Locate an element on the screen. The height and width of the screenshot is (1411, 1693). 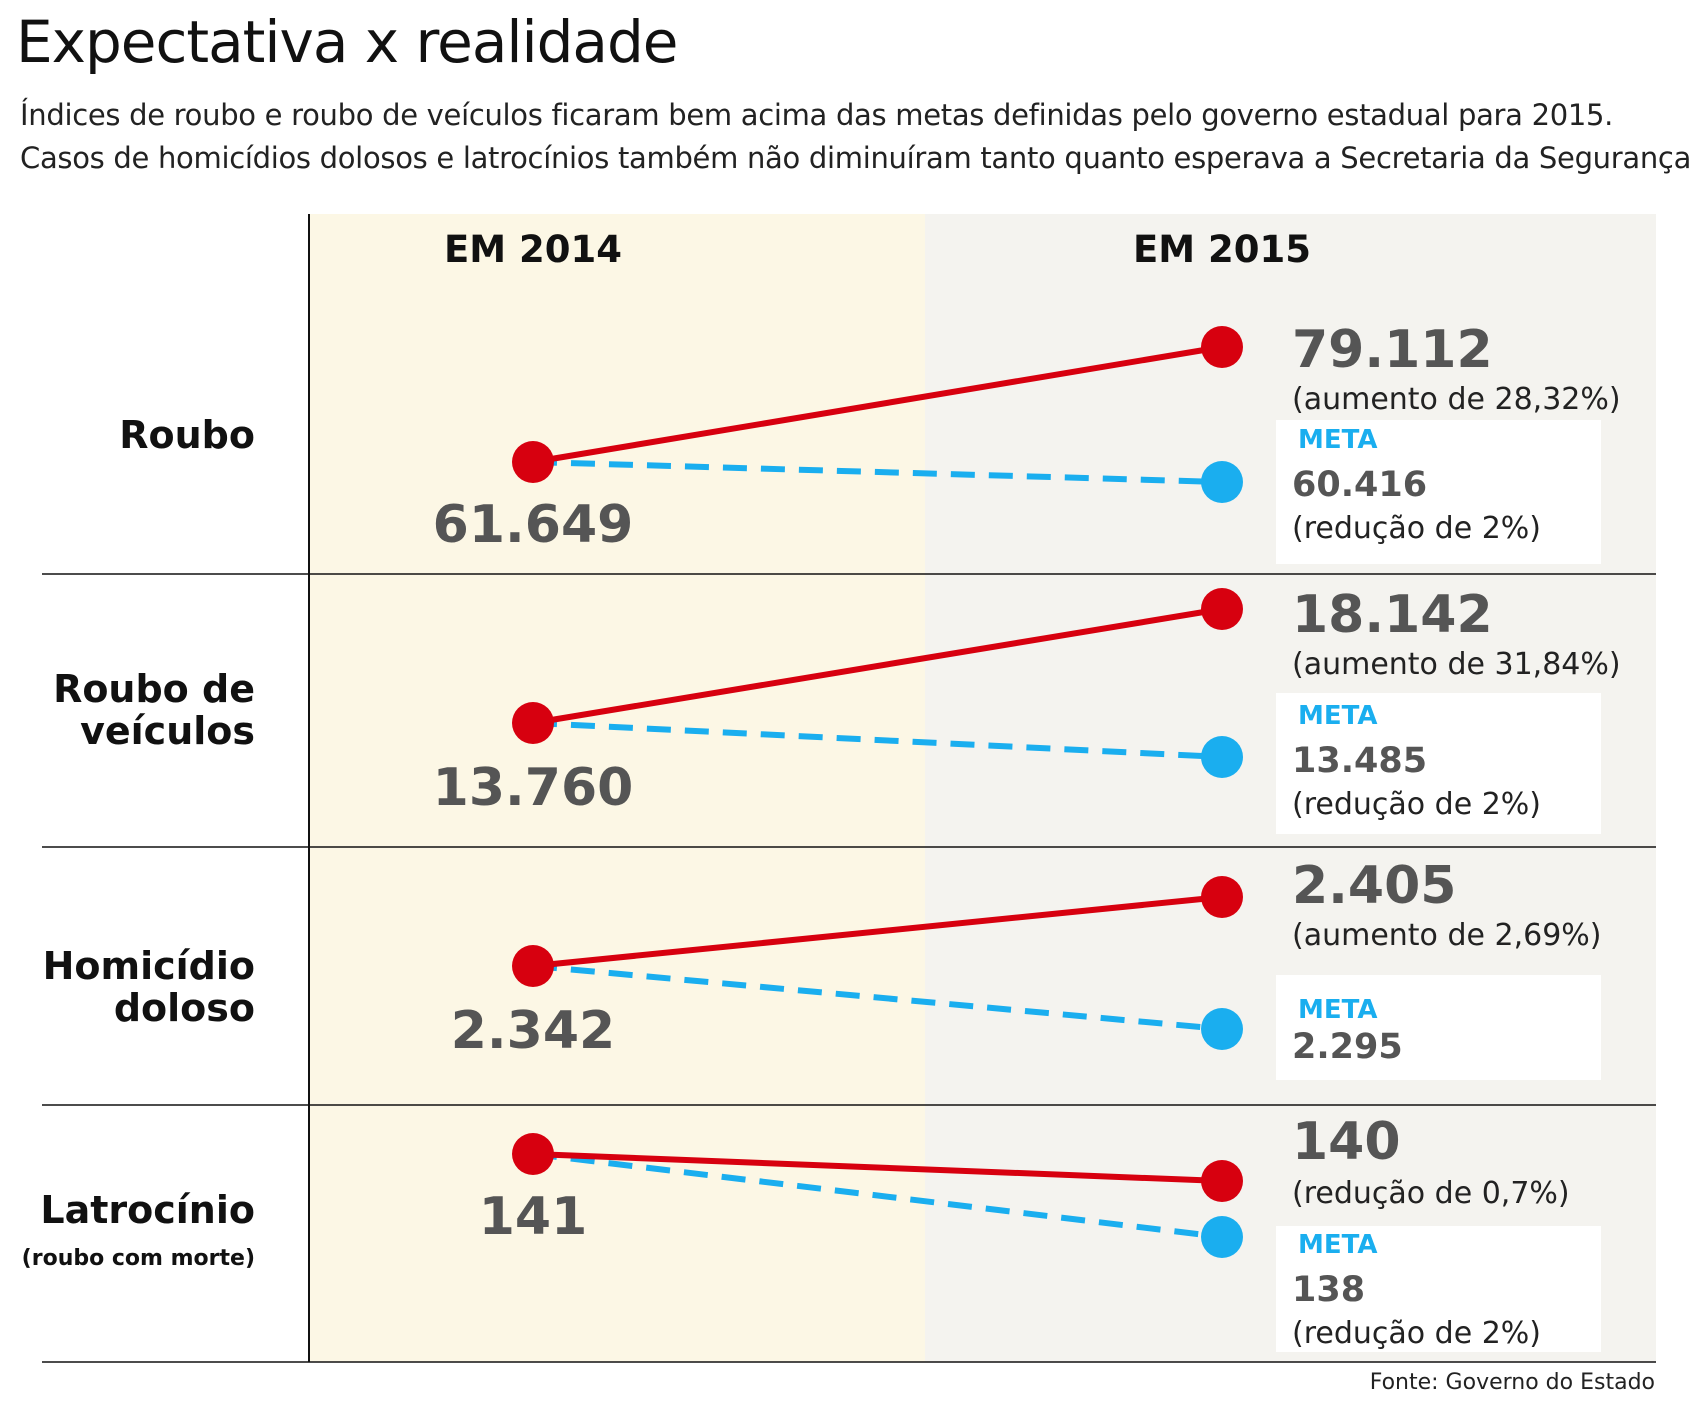
meta-label-3: META is located at coordinates (1337, 1010).